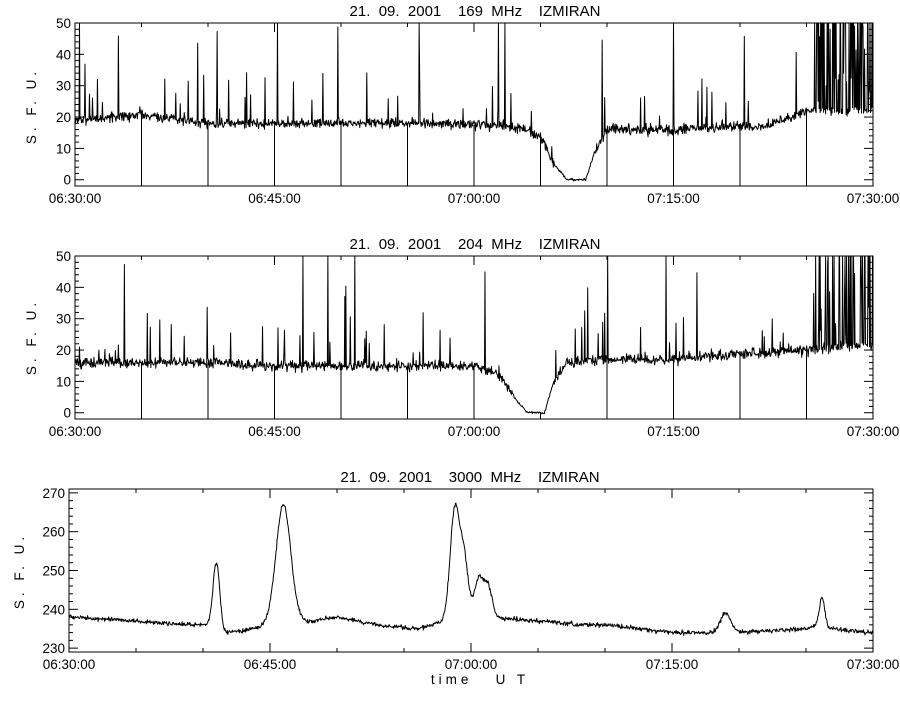 Image resolution: width=900 pixels, height=705 pixels. What do you see at coordinates (480, 679) in the screenshot?
I see `x-axis-label: time U T` at bounding box center [480, 679].